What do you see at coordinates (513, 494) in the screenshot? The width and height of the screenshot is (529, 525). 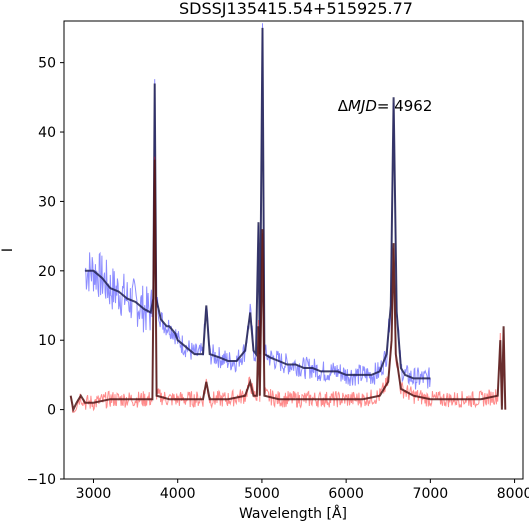 I see `x-tick-label: 8000` at bounding box center [513, 494].